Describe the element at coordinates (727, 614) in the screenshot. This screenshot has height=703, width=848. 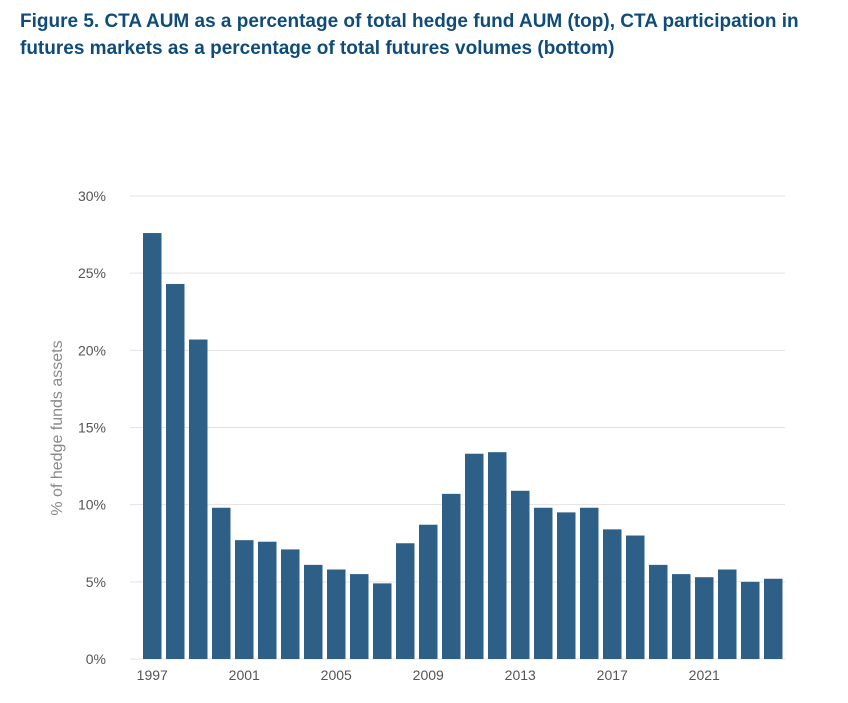
I see `bar-2022` at that location.